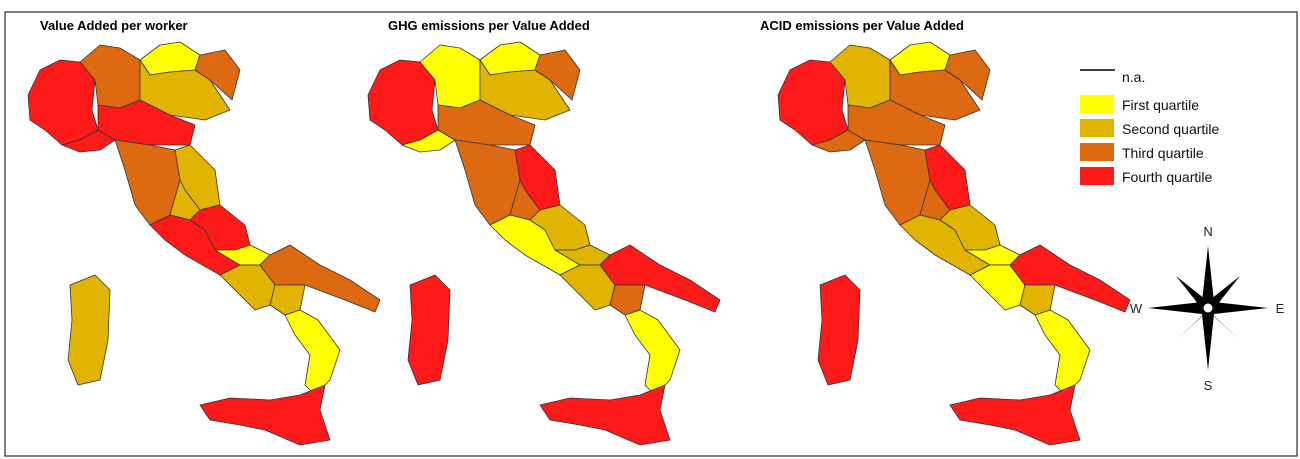  What do you see at coordinates (862, 25) in the screenshot?
I see `map-title: ACID emissions per Value Added` at bounding box center [862, 25].